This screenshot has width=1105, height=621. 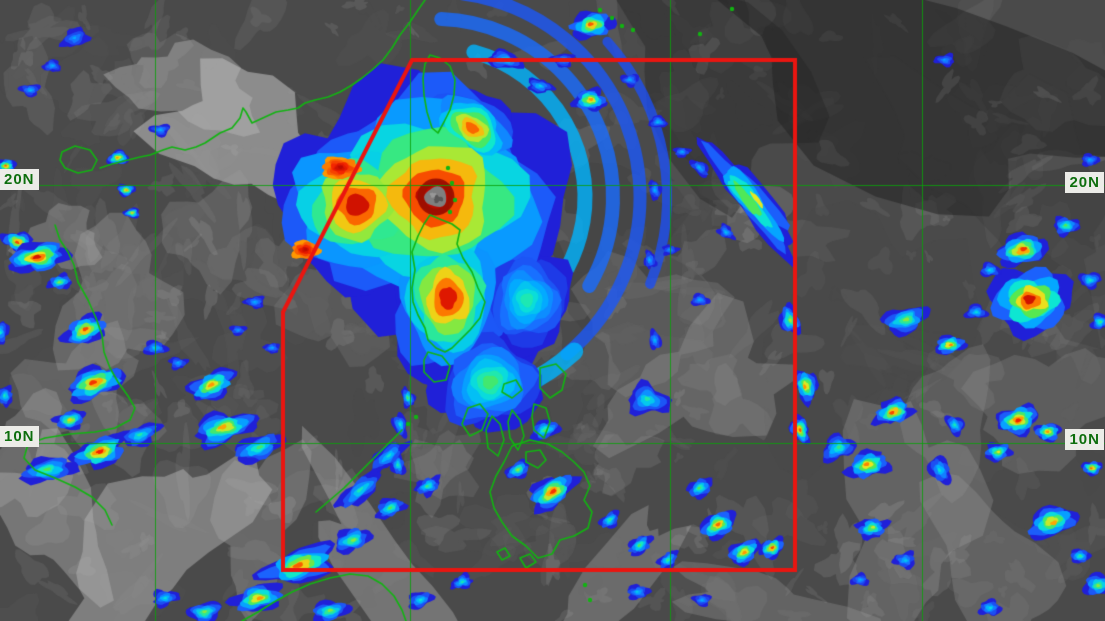 What do you see at coordinates (1084, 439) in the screenshot?
I see `lat-label-10n-right: 10N` at bounding box center [1084, 439].